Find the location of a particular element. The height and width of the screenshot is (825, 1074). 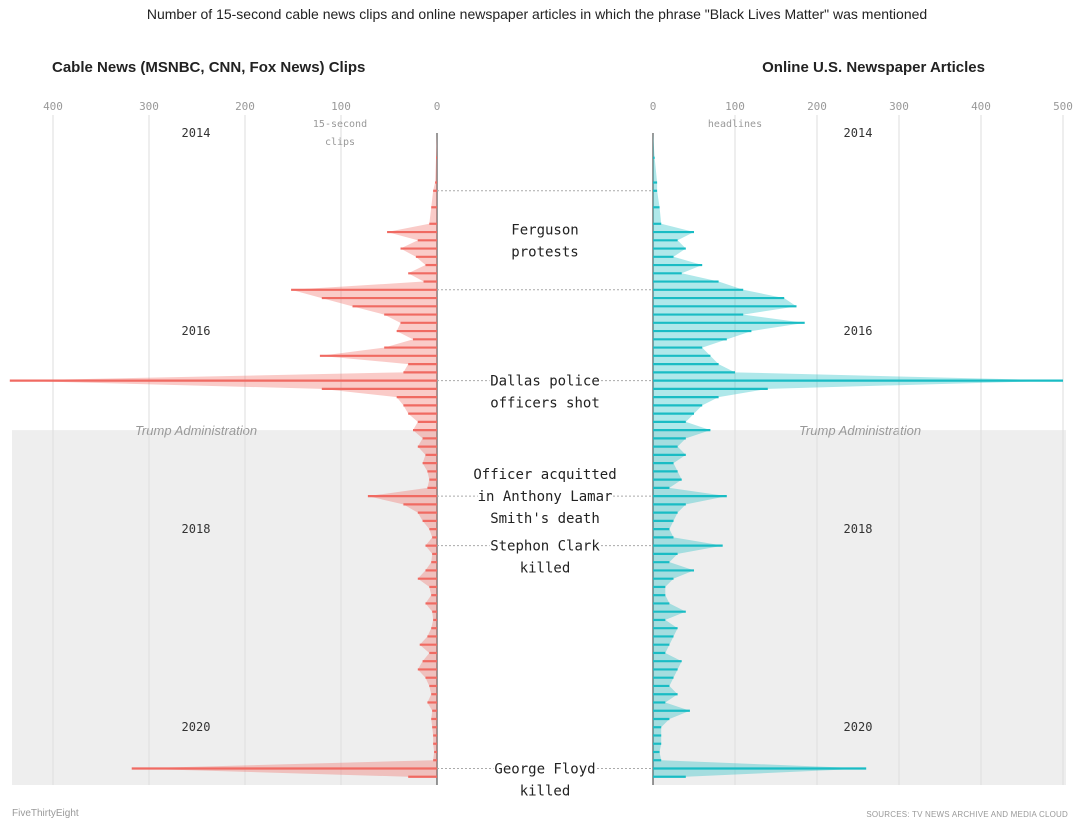

year-label-left: 2018 is located at coordinates (196, 529).